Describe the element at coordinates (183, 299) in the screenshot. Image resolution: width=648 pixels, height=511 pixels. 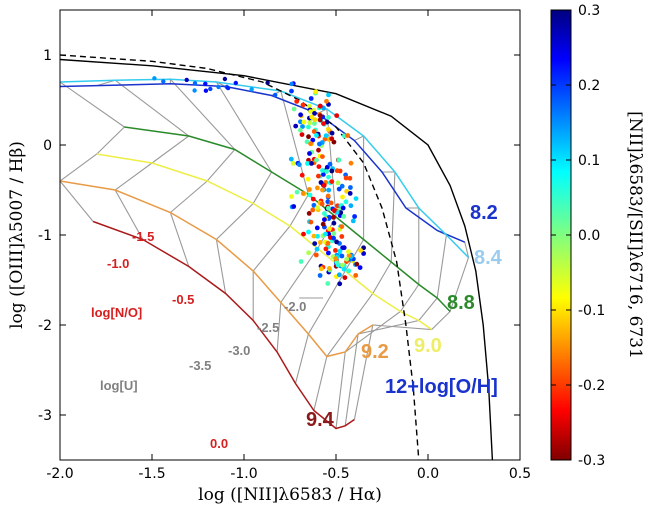
I see `no-value-2: -0.5` at that location.